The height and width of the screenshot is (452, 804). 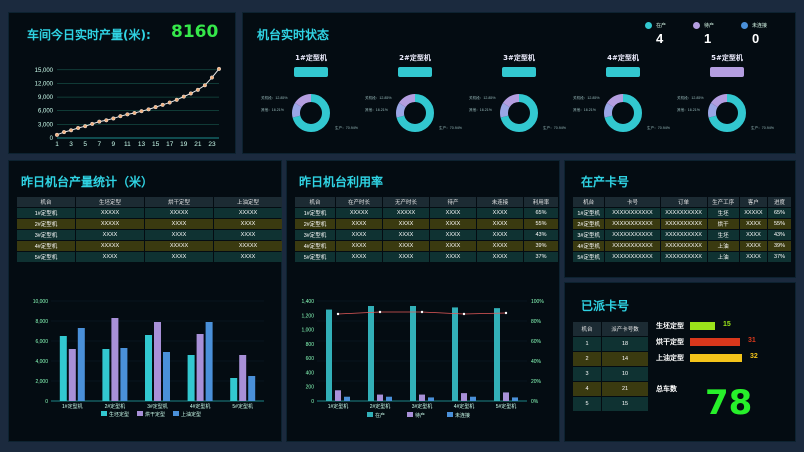 I want to click on table-cell: 3, so click(x=587, y=374).